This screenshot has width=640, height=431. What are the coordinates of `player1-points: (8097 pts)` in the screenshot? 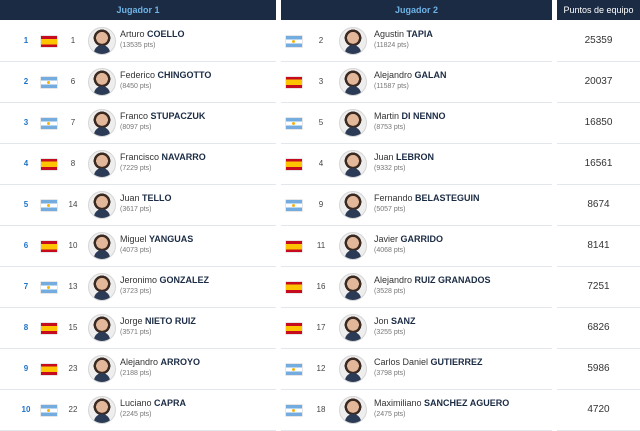 It's located at (136, 127).